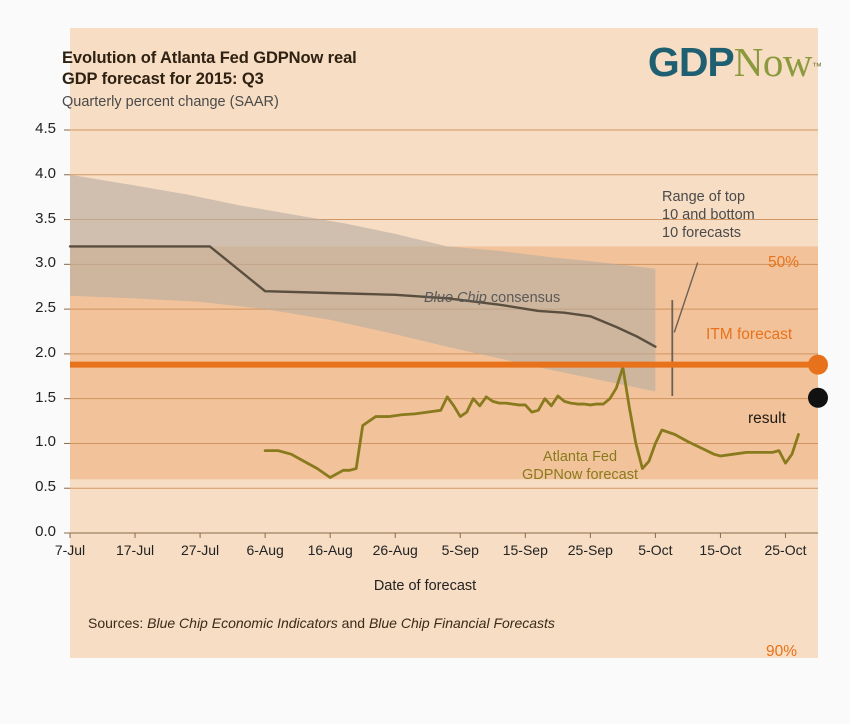 Image resolution: width=850 pixels, height=724 pixels. I want to click on sources-italic-2: Blue Chip Financial Forecasts, so click(461, 623).